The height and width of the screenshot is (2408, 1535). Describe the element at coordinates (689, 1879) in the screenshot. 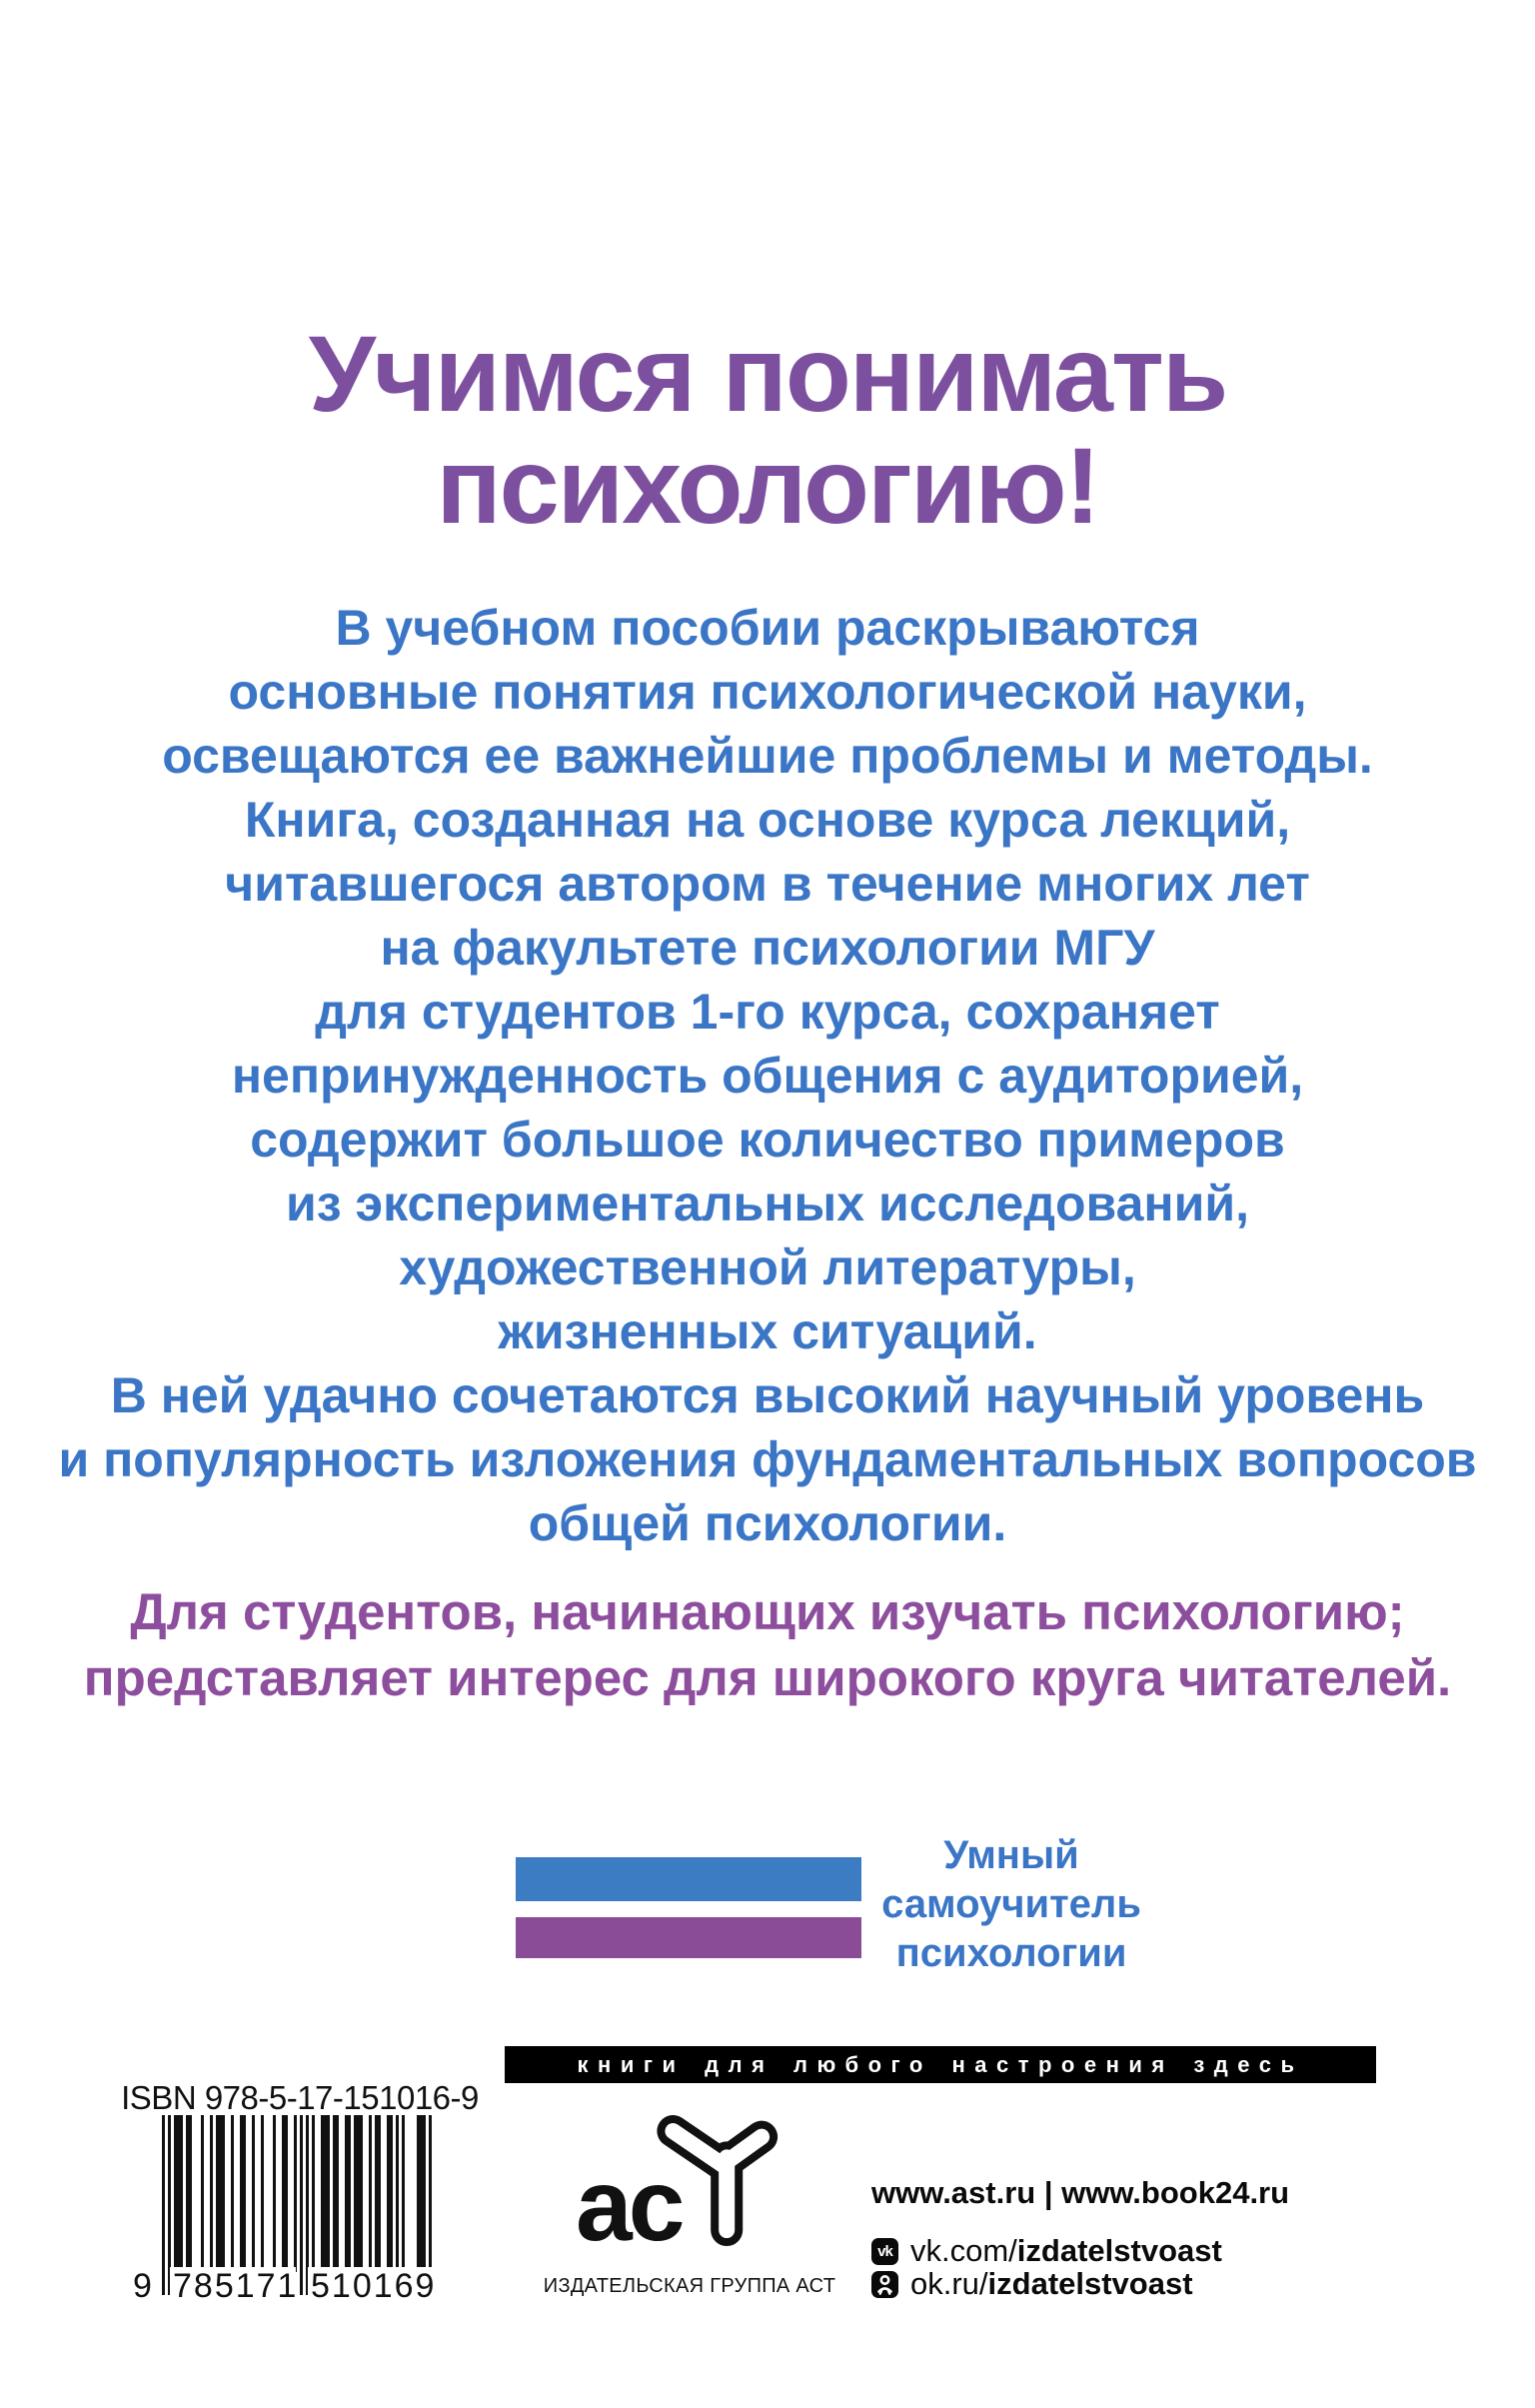

I see `series-bar-blue` at that location.